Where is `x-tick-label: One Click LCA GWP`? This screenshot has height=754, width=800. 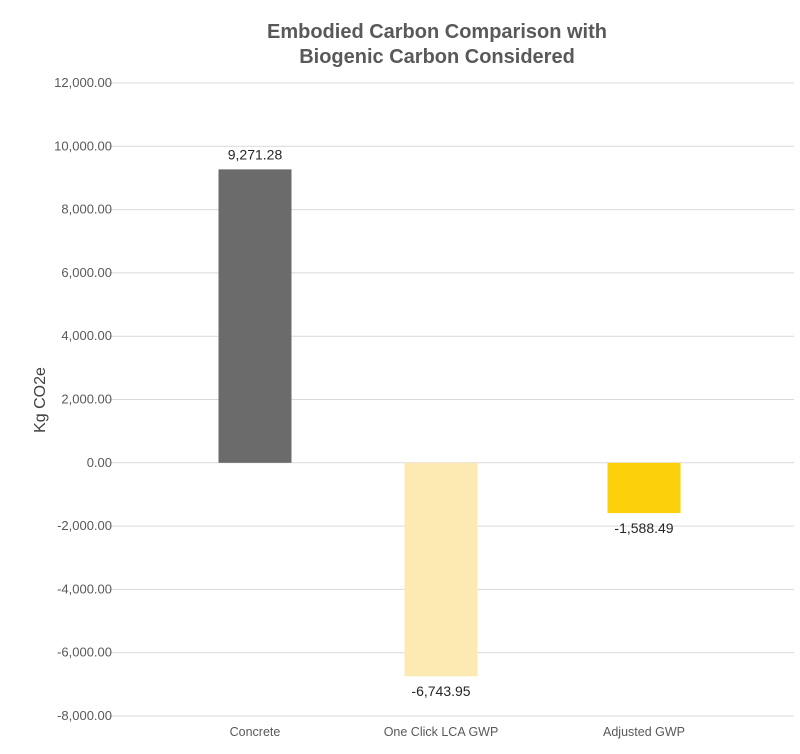 x-tick-label: One Click LCA GWP is located at coordinates (441, 732).